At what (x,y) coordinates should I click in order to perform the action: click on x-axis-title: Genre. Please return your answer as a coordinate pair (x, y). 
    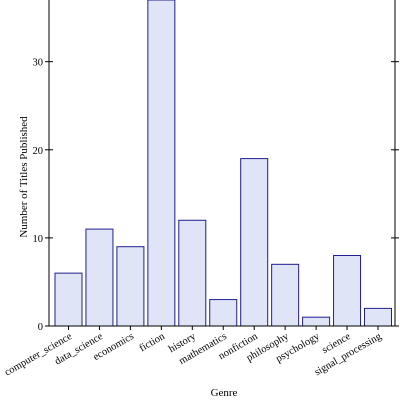
    Looking at the image, I should click on (224, 393).